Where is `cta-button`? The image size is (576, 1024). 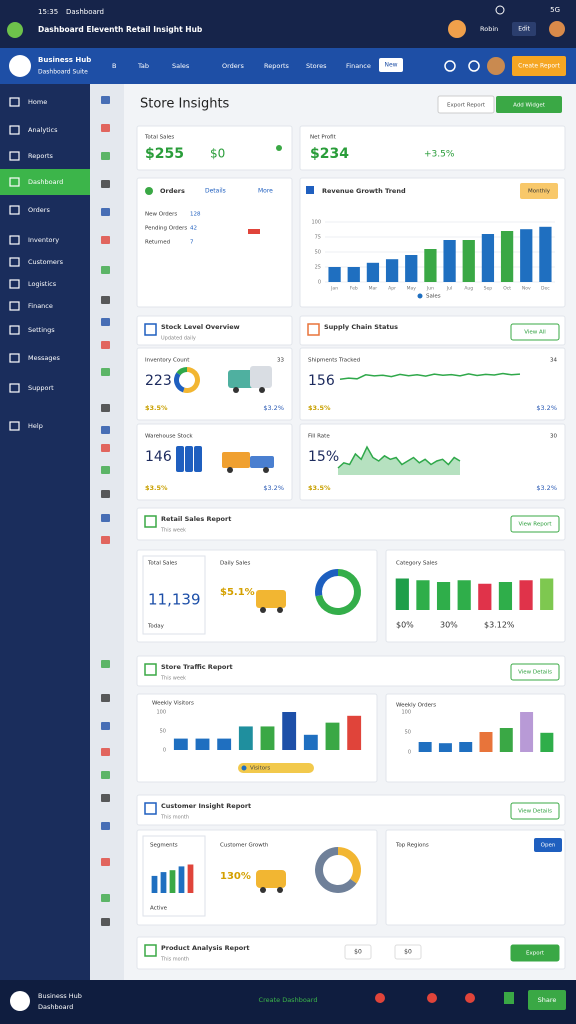 cta-button is located at coordinates (539, 66).